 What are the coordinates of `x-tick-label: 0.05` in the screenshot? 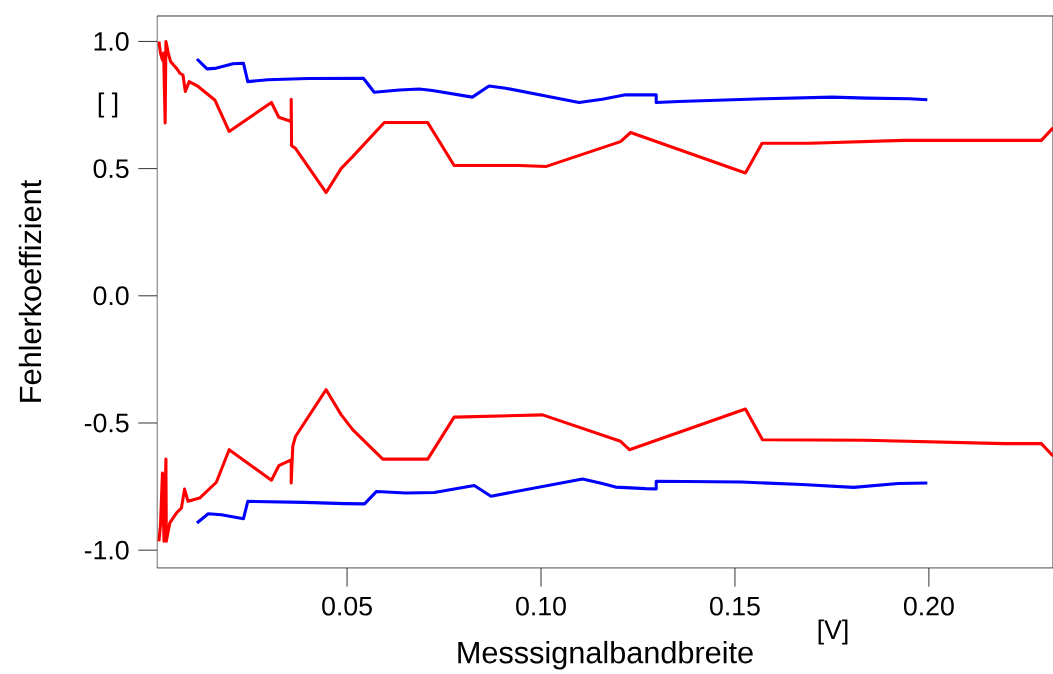 It's located at (347, 606).